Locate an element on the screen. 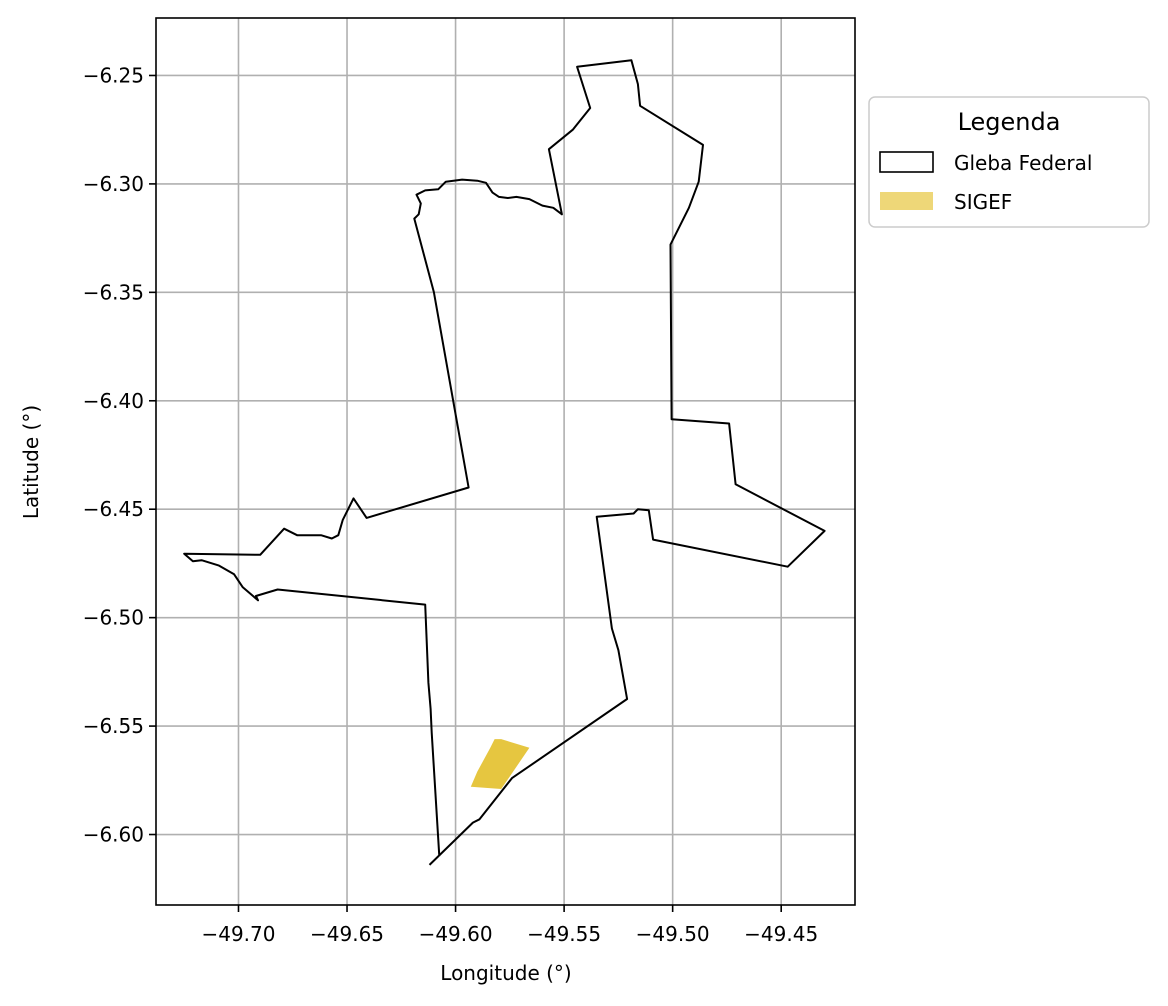 This screenshot has height=1006, width=1168. legend-label-gleba-federal: Gleba Federal is located at coordinates (1023, 163).